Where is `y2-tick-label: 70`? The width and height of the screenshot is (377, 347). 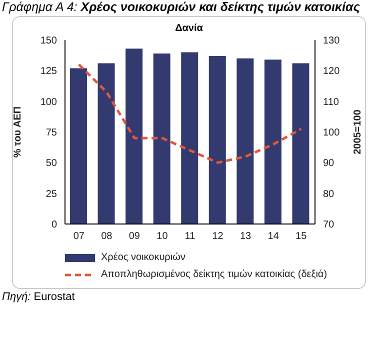
y2-tick-label: 70 is located at coordinates (329, 225).